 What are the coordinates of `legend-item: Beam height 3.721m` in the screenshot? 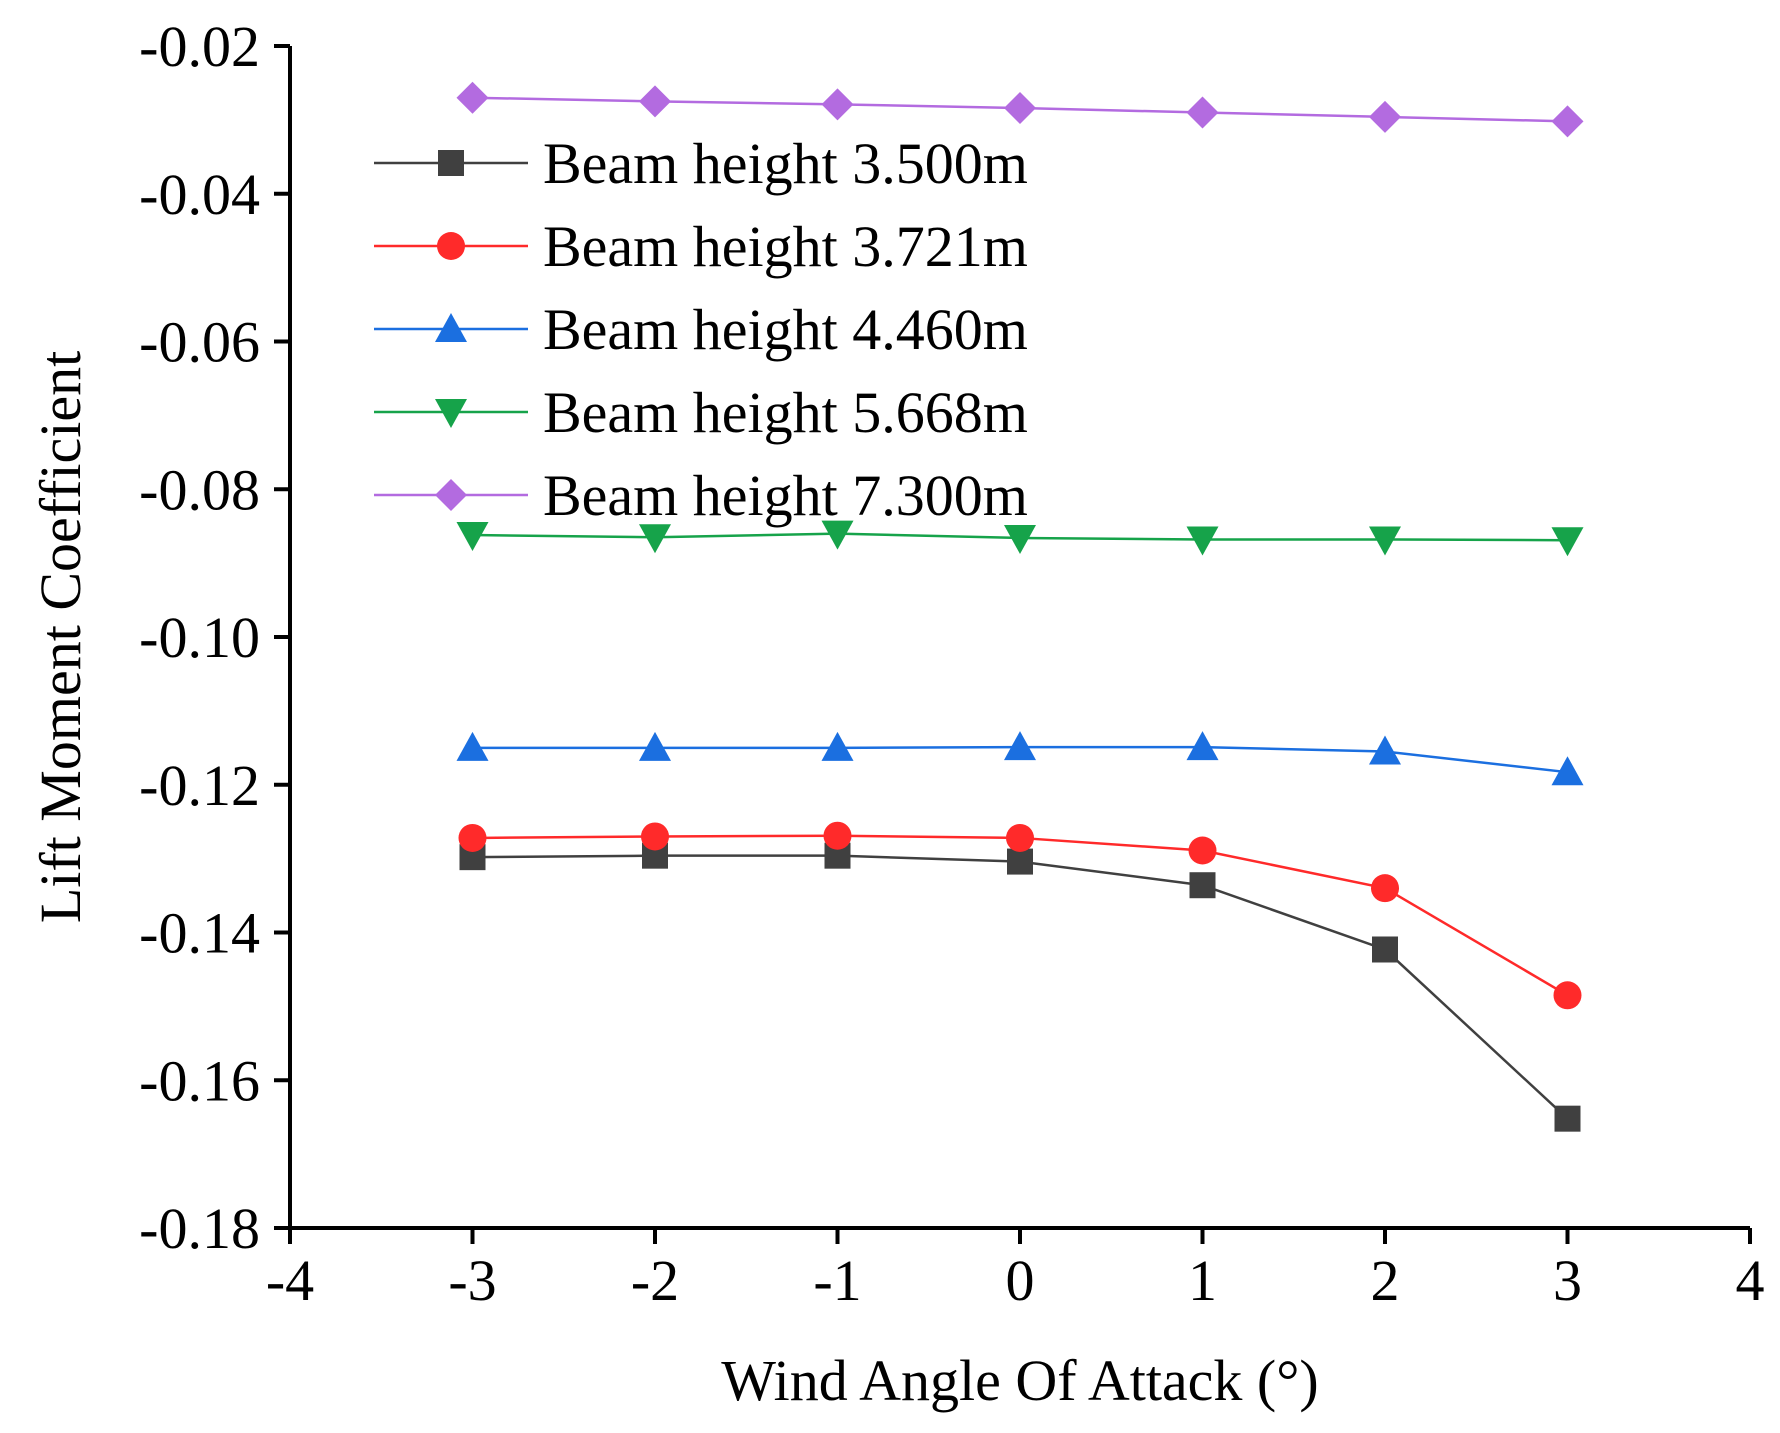 It's located at (701, 246).